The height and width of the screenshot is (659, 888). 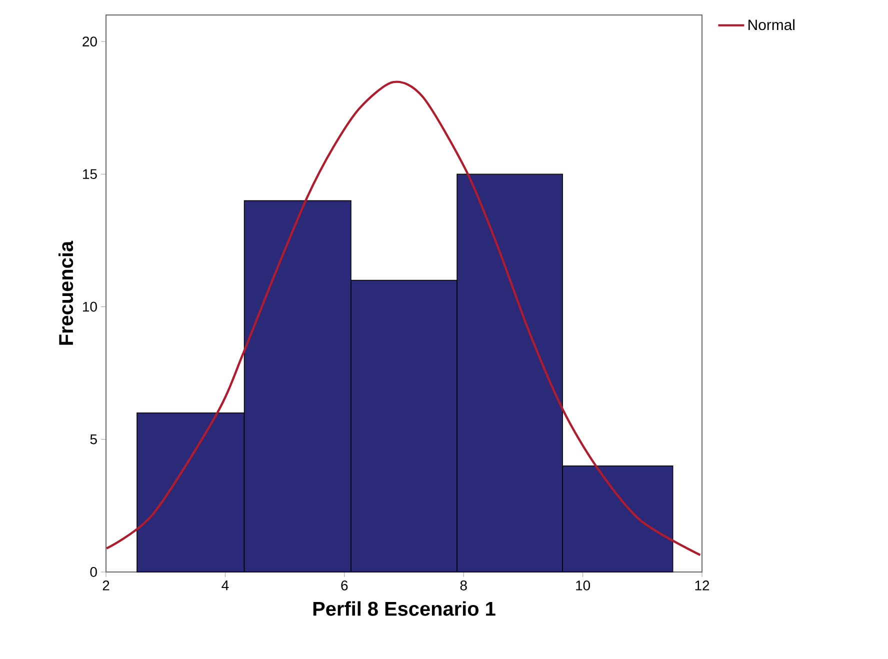 What do you see at coordinates (771, 24) in the screenshot?
I see `legend-label: Normal` at bounding box center [771, 24].